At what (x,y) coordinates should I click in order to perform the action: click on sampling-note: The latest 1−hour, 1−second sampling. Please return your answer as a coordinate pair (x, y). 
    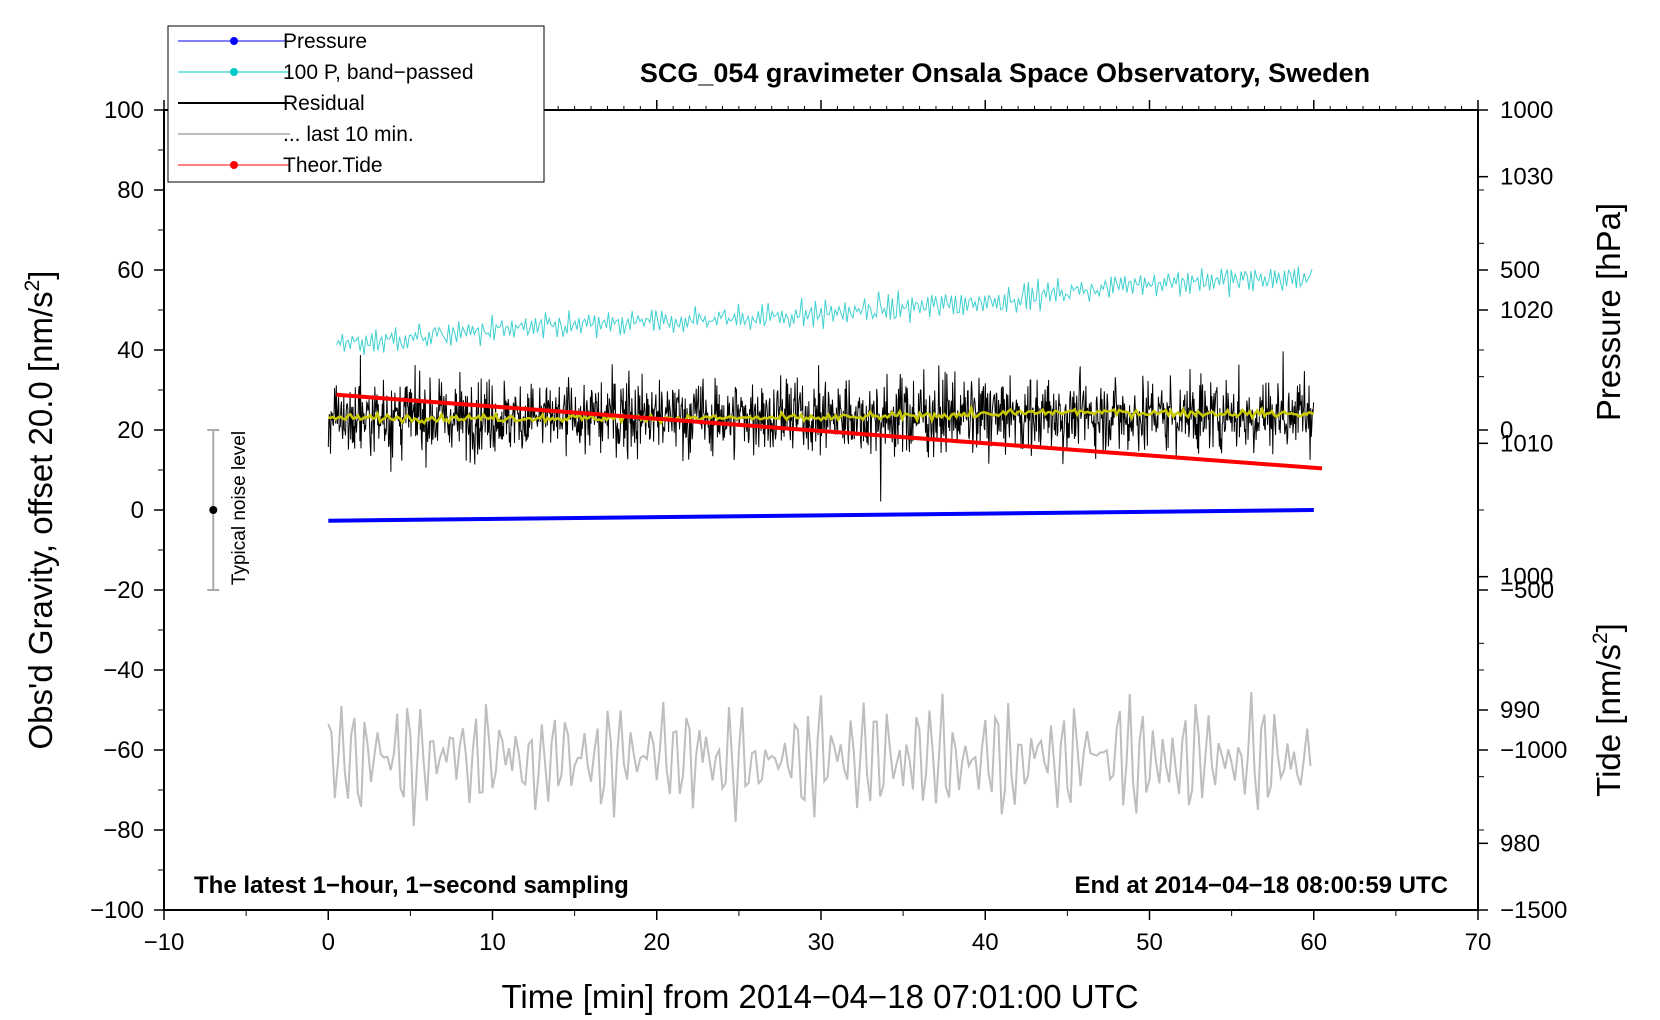
    Looking at the image, I should click on (411, 885).